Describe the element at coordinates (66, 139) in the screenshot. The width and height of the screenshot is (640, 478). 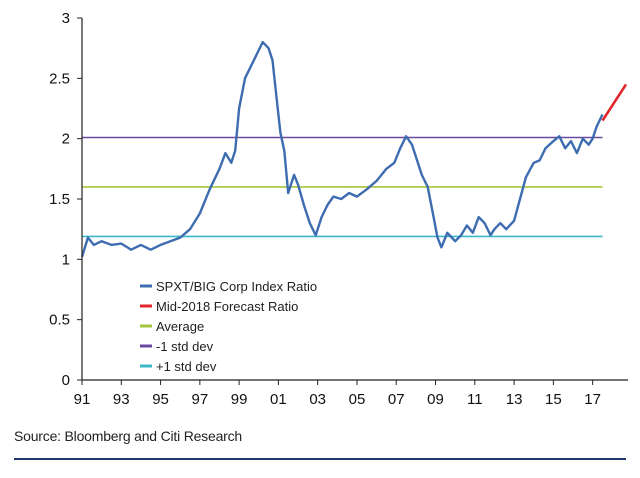
I see `y-tick-label: 2` at that location.